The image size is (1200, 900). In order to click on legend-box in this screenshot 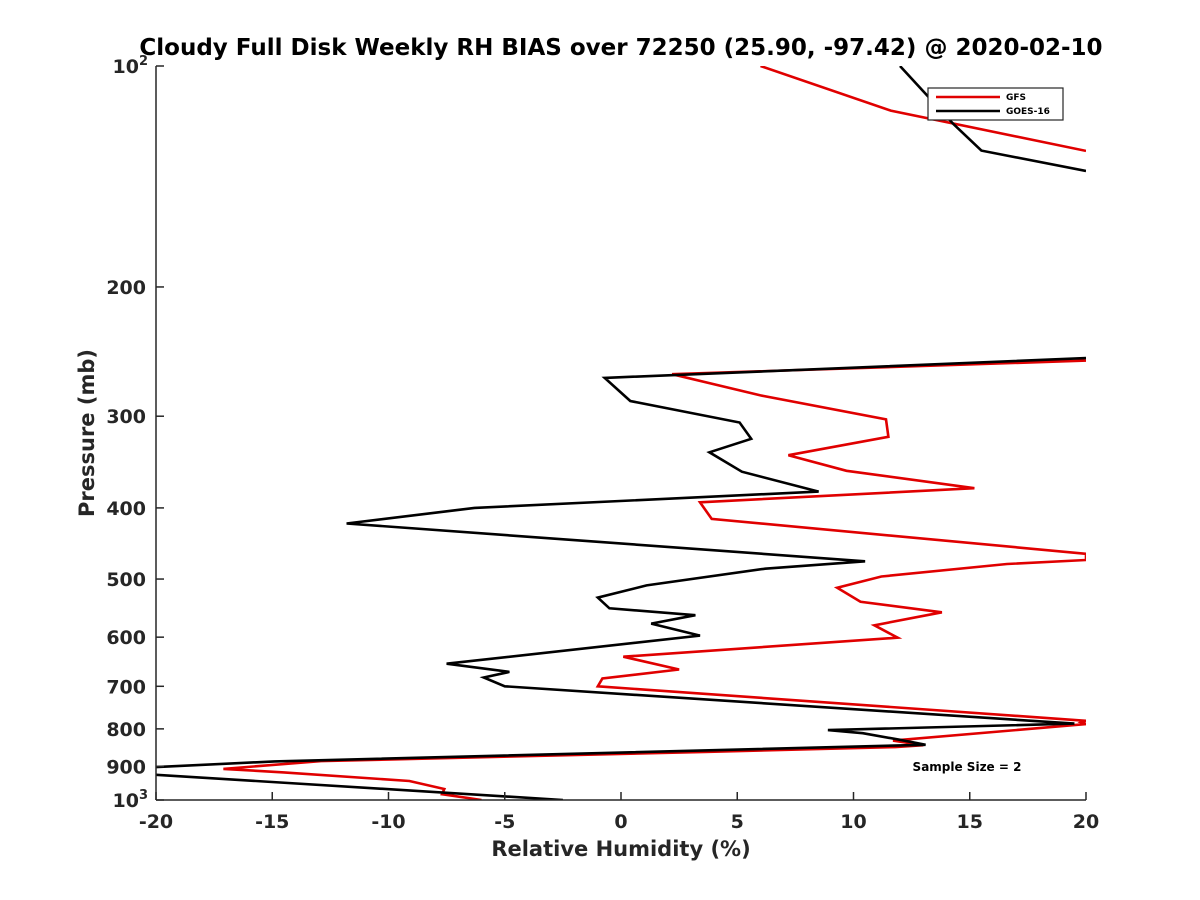, I will do `click(995, 104)`.